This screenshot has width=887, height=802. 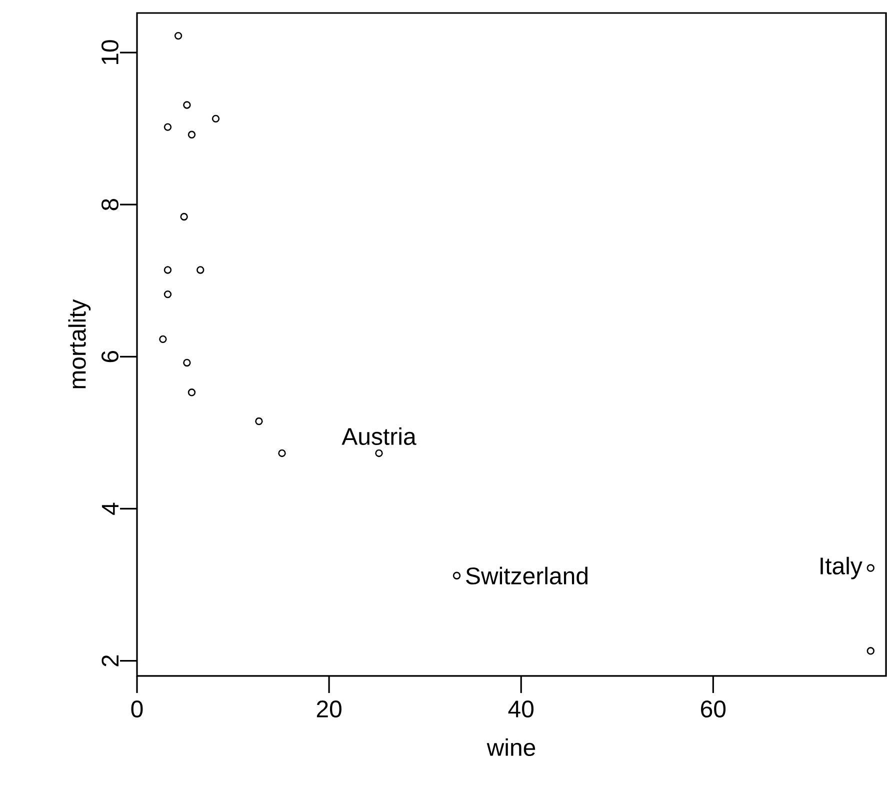 What do you see at coordinates (329, 709) in the screenshot?
I see `x-tick-label: 20` at bounding box center [329, 709].